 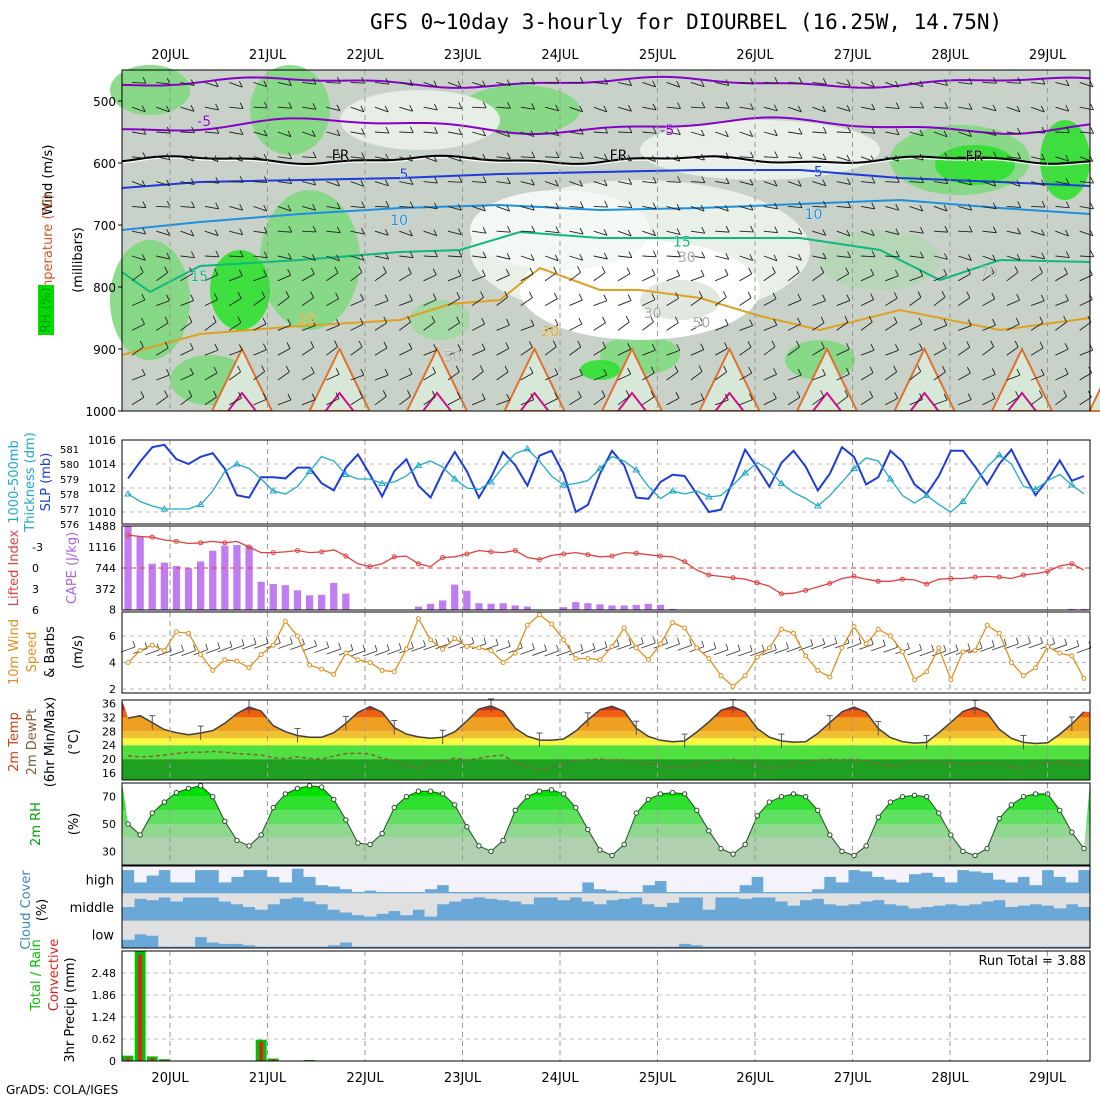 I want to click on cape-bar, so click(x=249, y=578).